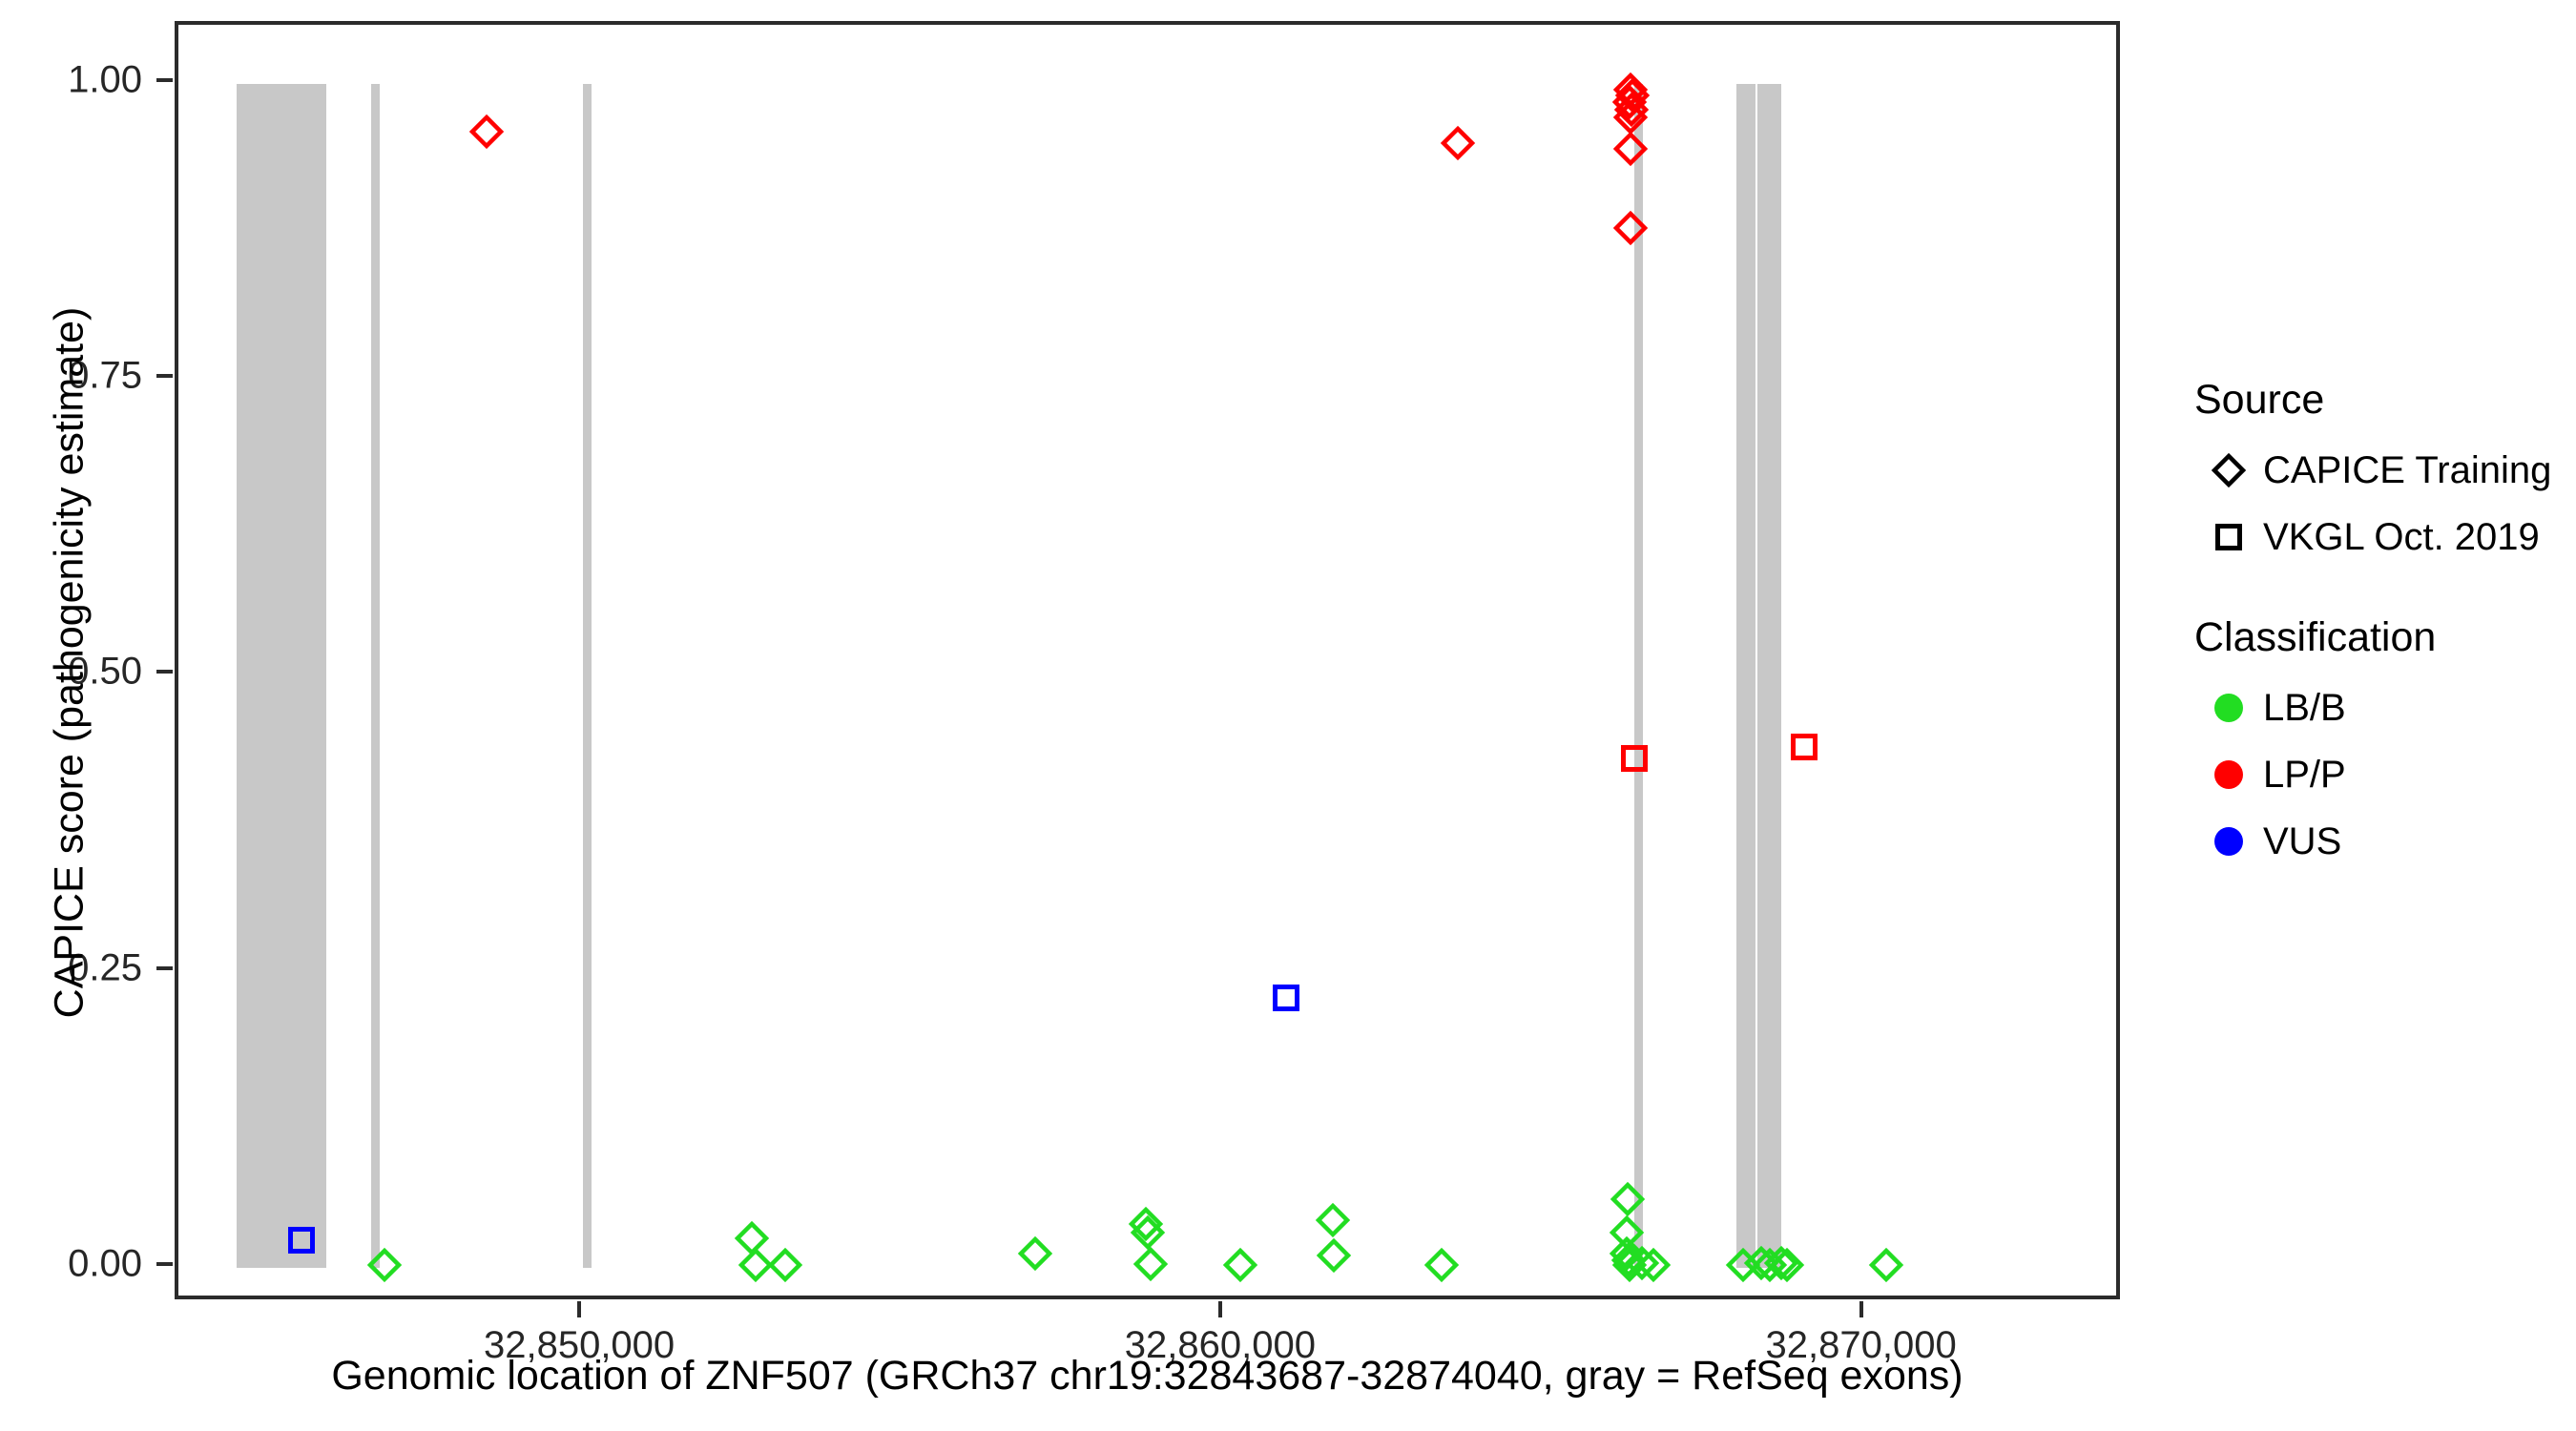 The height and width of the screenshot is (1431, 2576). Describe the element at coordinates (105, 79) in the screenshot. I see `y-tick-label: 1.00` at that location.